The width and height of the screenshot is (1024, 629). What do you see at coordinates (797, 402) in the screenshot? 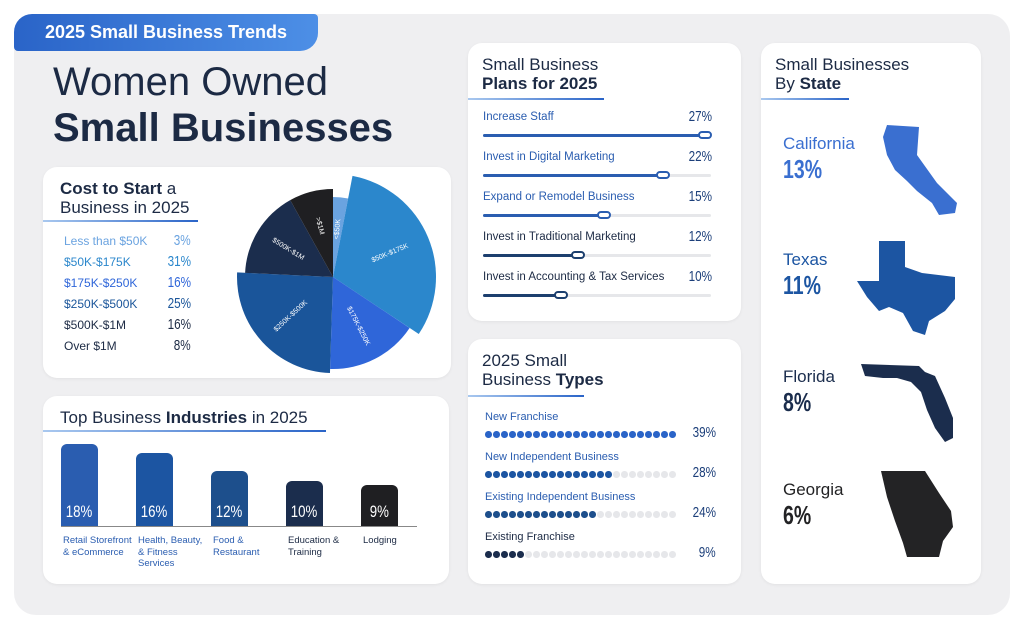
I see `state-percent: 8%` at bounding box center [797, 402].